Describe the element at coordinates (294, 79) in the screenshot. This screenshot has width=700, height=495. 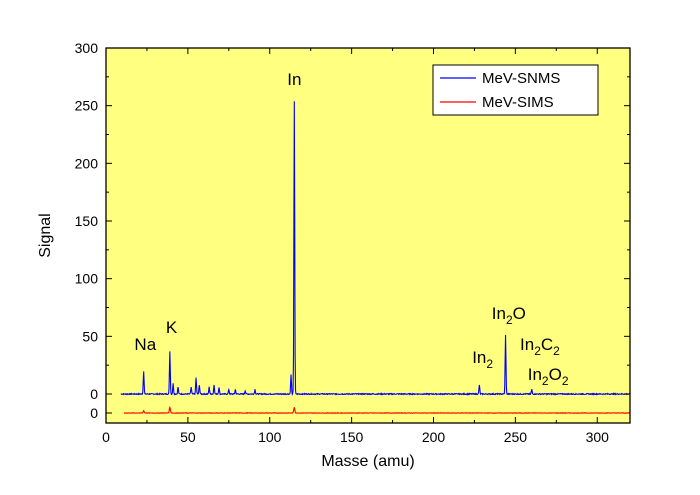
I see `peak-annotation: In` at that location.